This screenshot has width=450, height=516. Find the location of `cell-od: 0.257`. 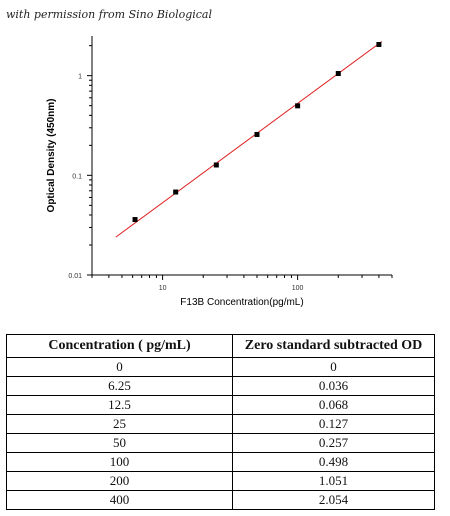

cell-od: 0.257 is located at coordinates (333, 443).